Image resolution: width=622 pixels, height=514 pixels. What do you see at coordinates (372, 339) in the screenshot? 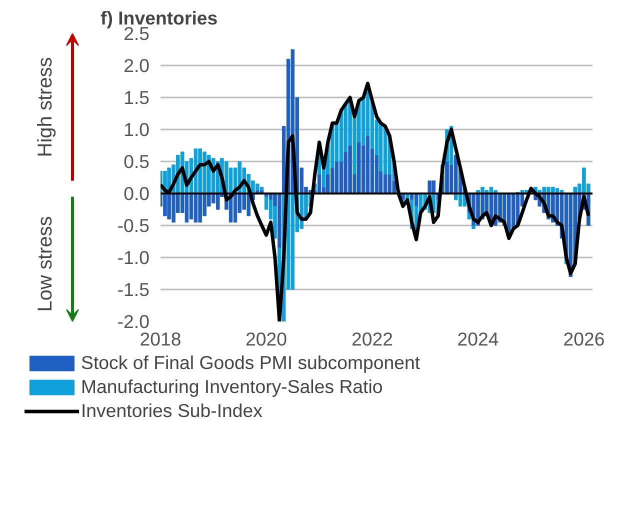
I see `x-tick-label: 2022` at bounding box center [372, 339].